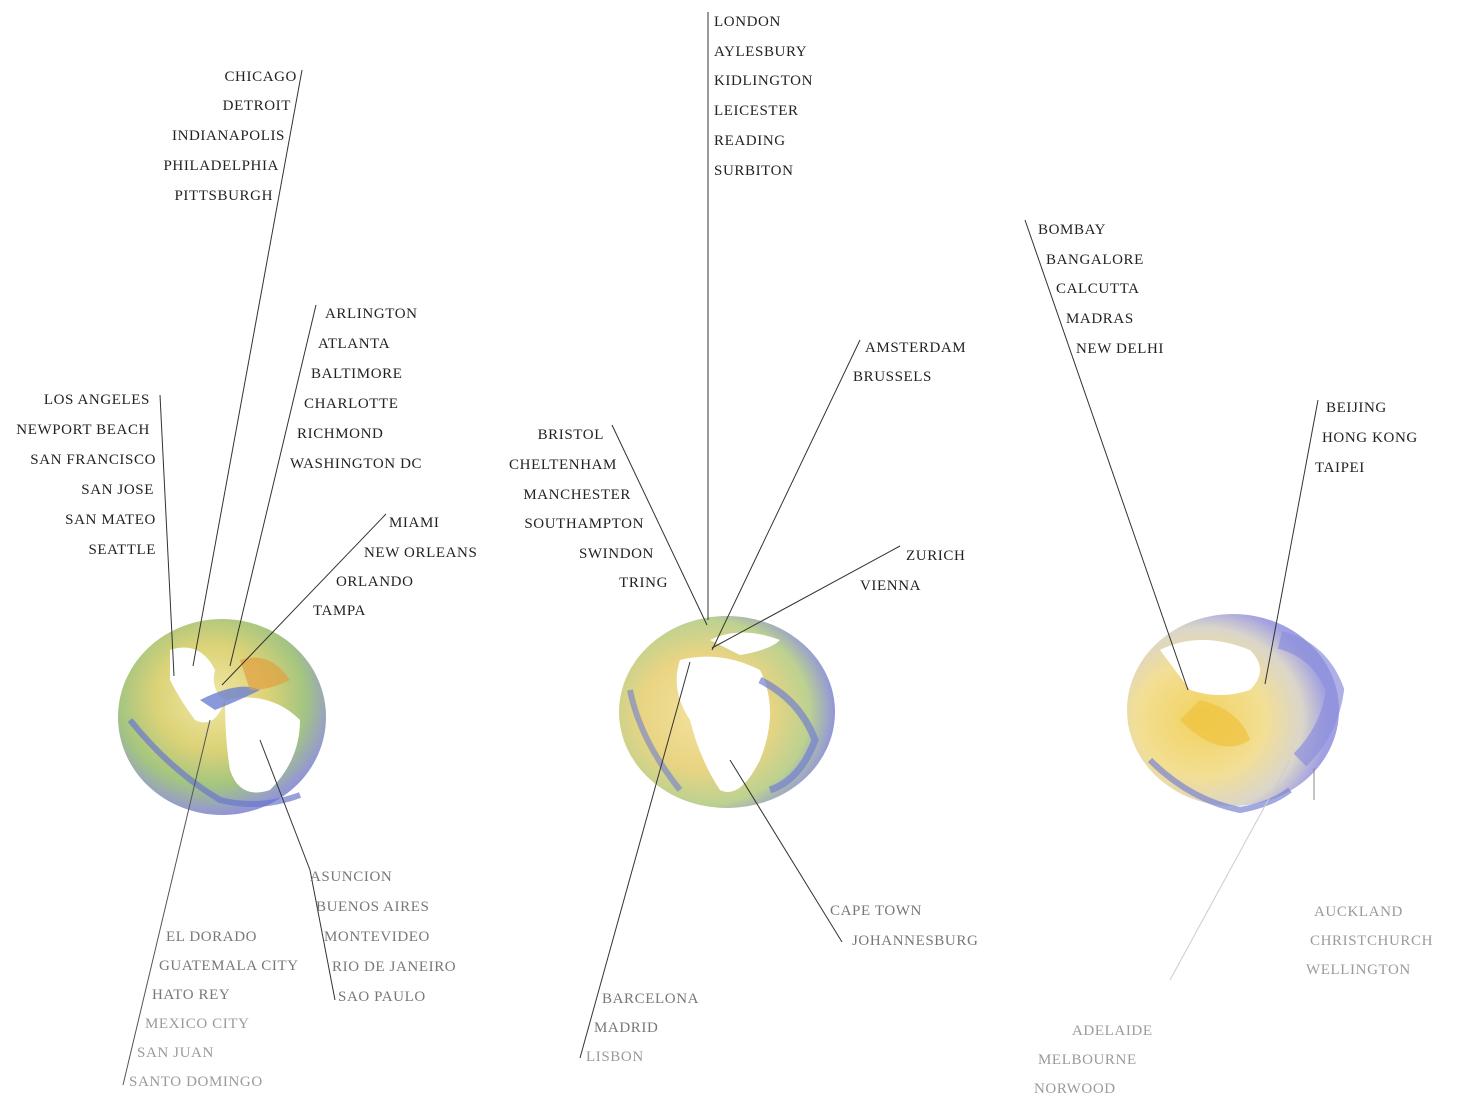  I want to click on city-label: LOS ANGELES, so click(96, 400).